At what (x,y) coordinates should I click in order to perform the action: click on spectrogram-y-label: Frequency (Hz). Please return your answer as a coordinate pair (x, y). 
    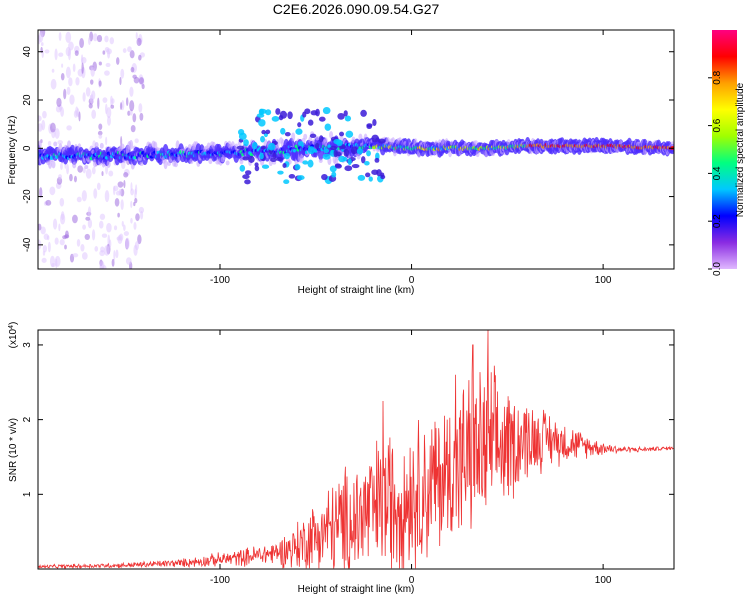
    Looking at the image, I should click on (12, 150).